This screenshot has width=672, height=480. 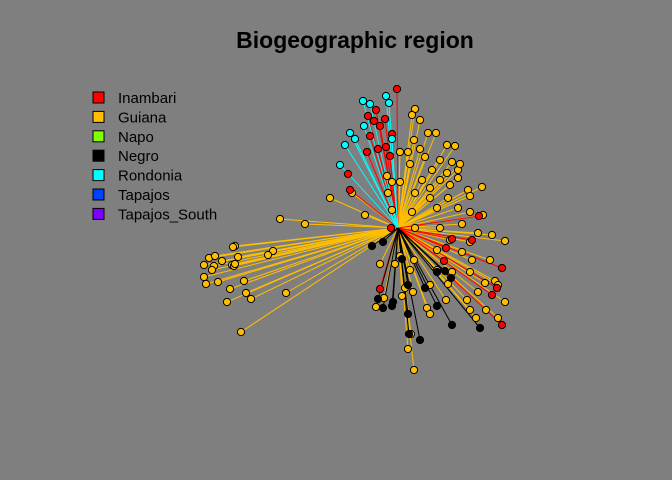 I want to click on legend-label-guiana: Guiana, so click(x=142, y=117).